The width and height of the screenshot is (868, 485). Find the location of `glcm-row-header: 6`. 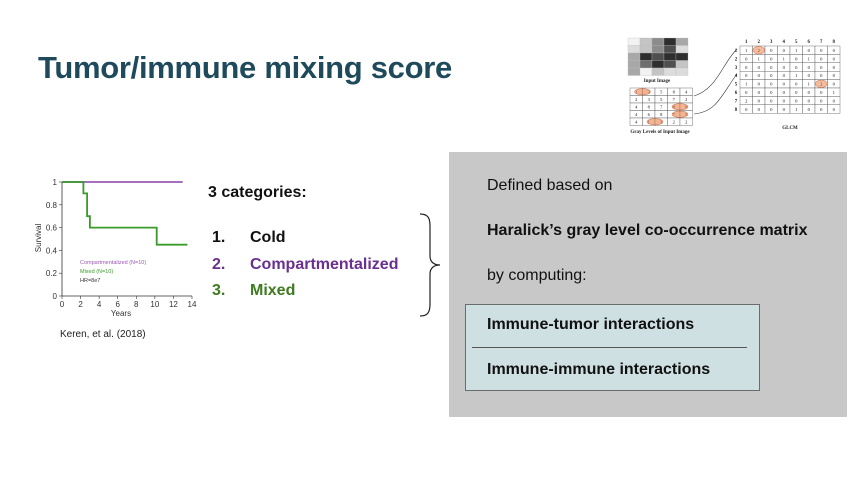

glcm-row-header: 6 is located at coordinates (736, 93).